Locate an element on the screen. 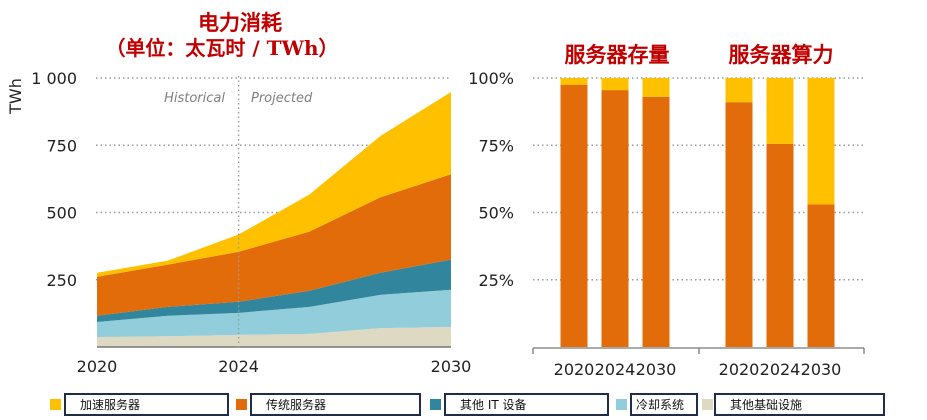 The image size is (927, 420). compute-x-tick-label: 2020 is located at coordinates (739, 369).